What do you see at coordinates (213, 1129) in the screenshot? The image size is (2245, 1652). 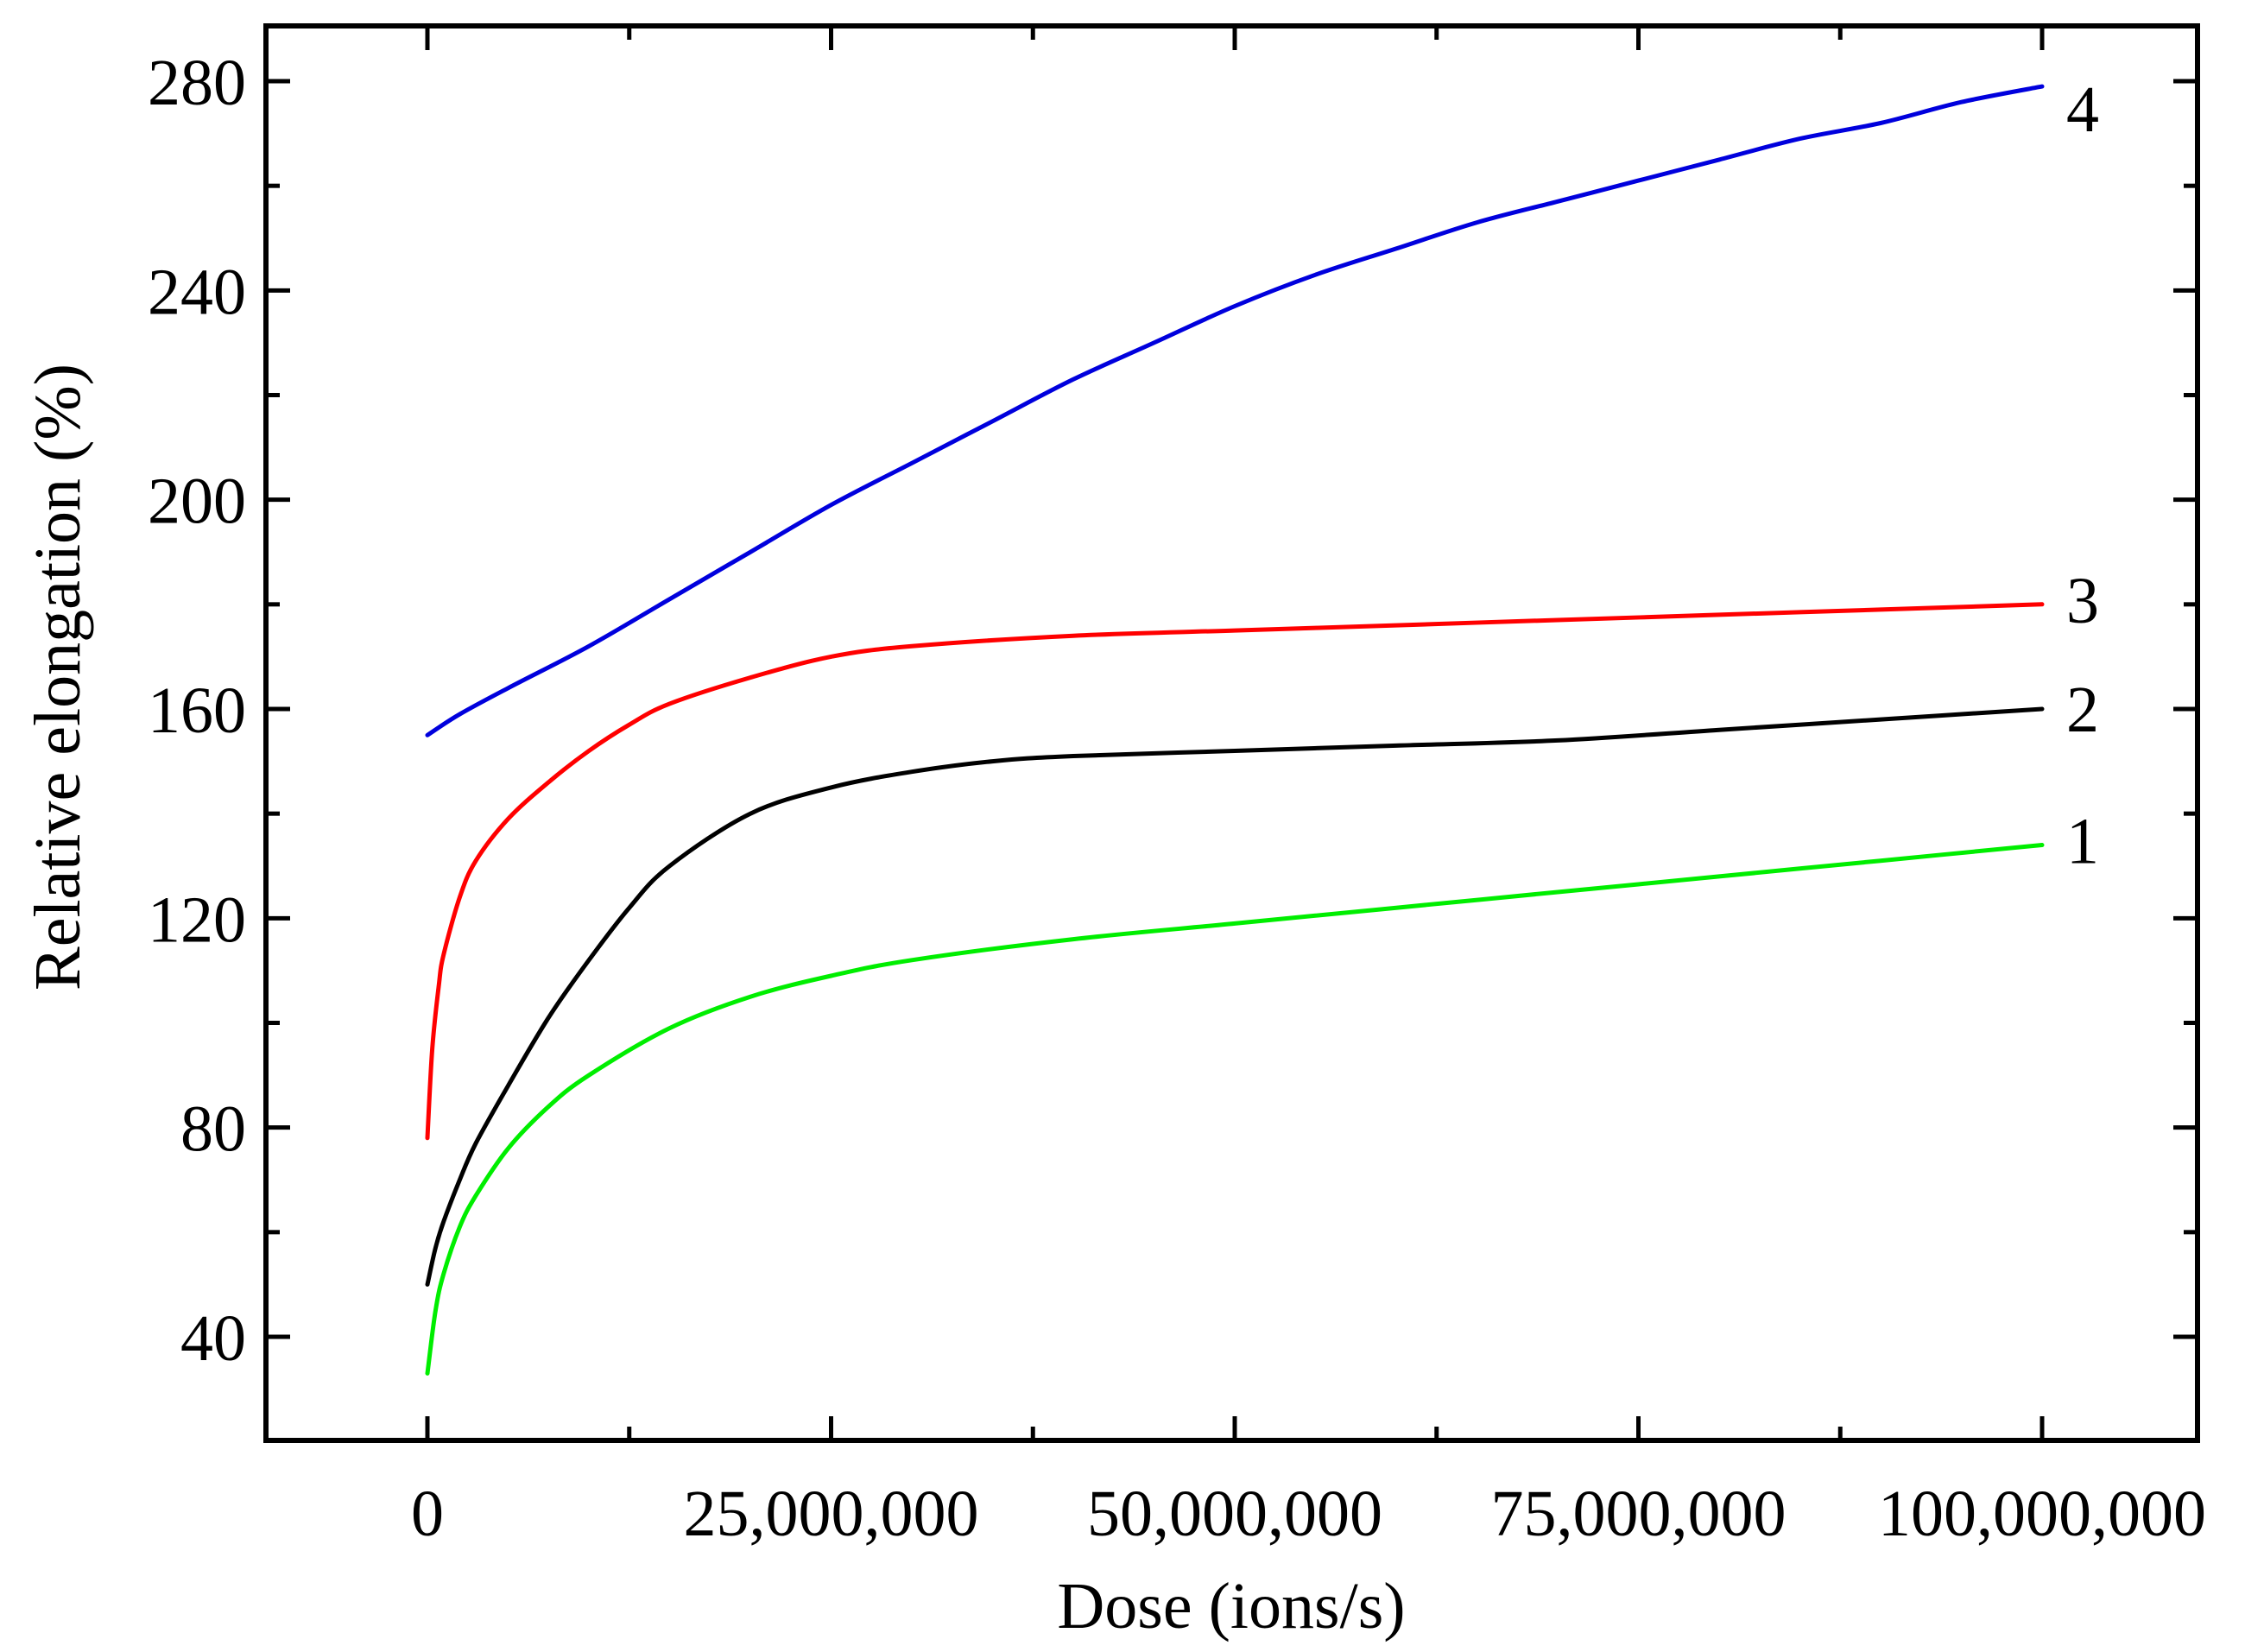 I see `y-tick-label: 80` at bounding box center [213, 1129].